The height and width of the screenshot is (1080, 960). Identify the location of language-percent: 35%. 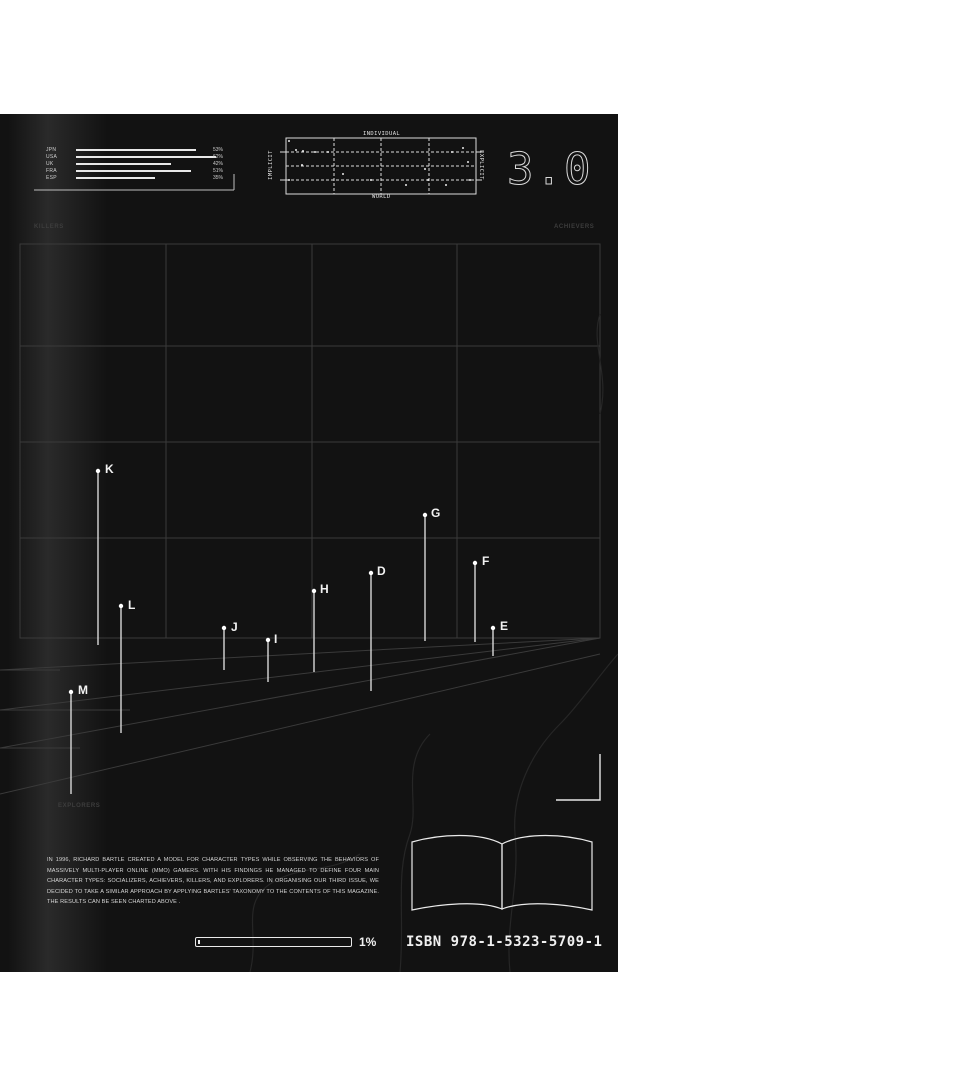
(218, 178).